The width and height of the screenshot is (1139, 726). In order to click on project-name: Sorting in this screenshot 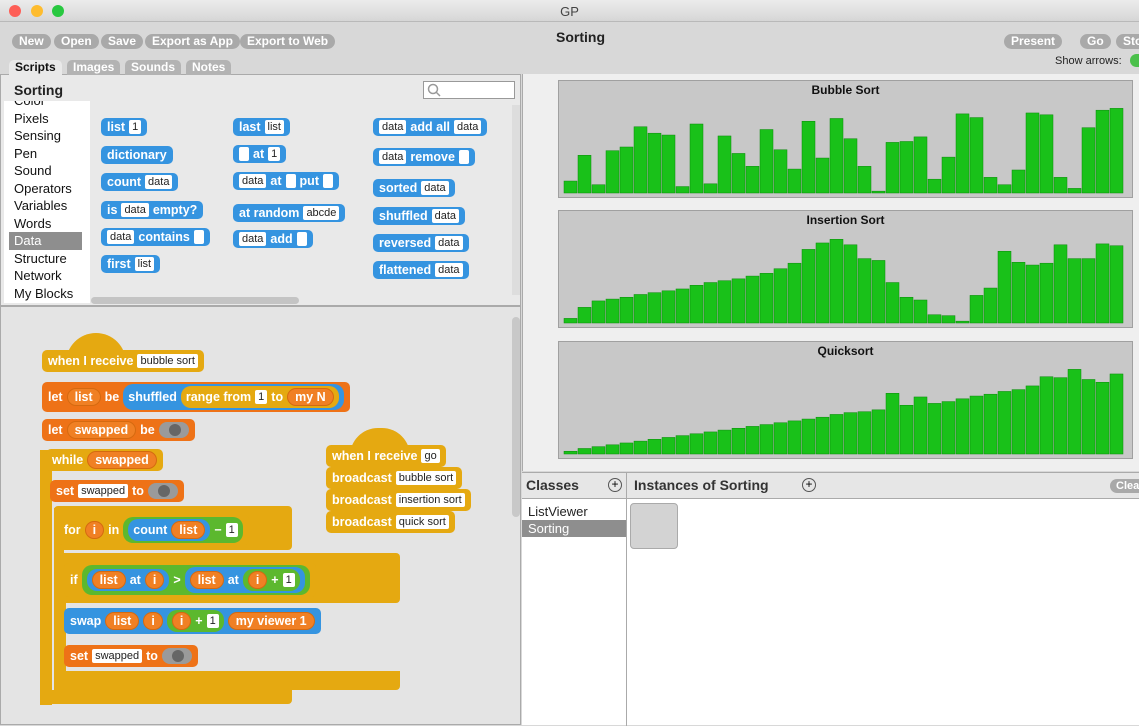, I will do `click(580, 37)`.